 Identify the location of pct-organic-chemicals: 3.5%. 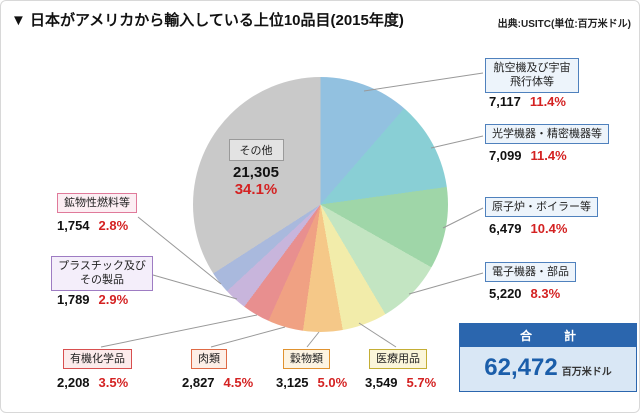
(113, 382).